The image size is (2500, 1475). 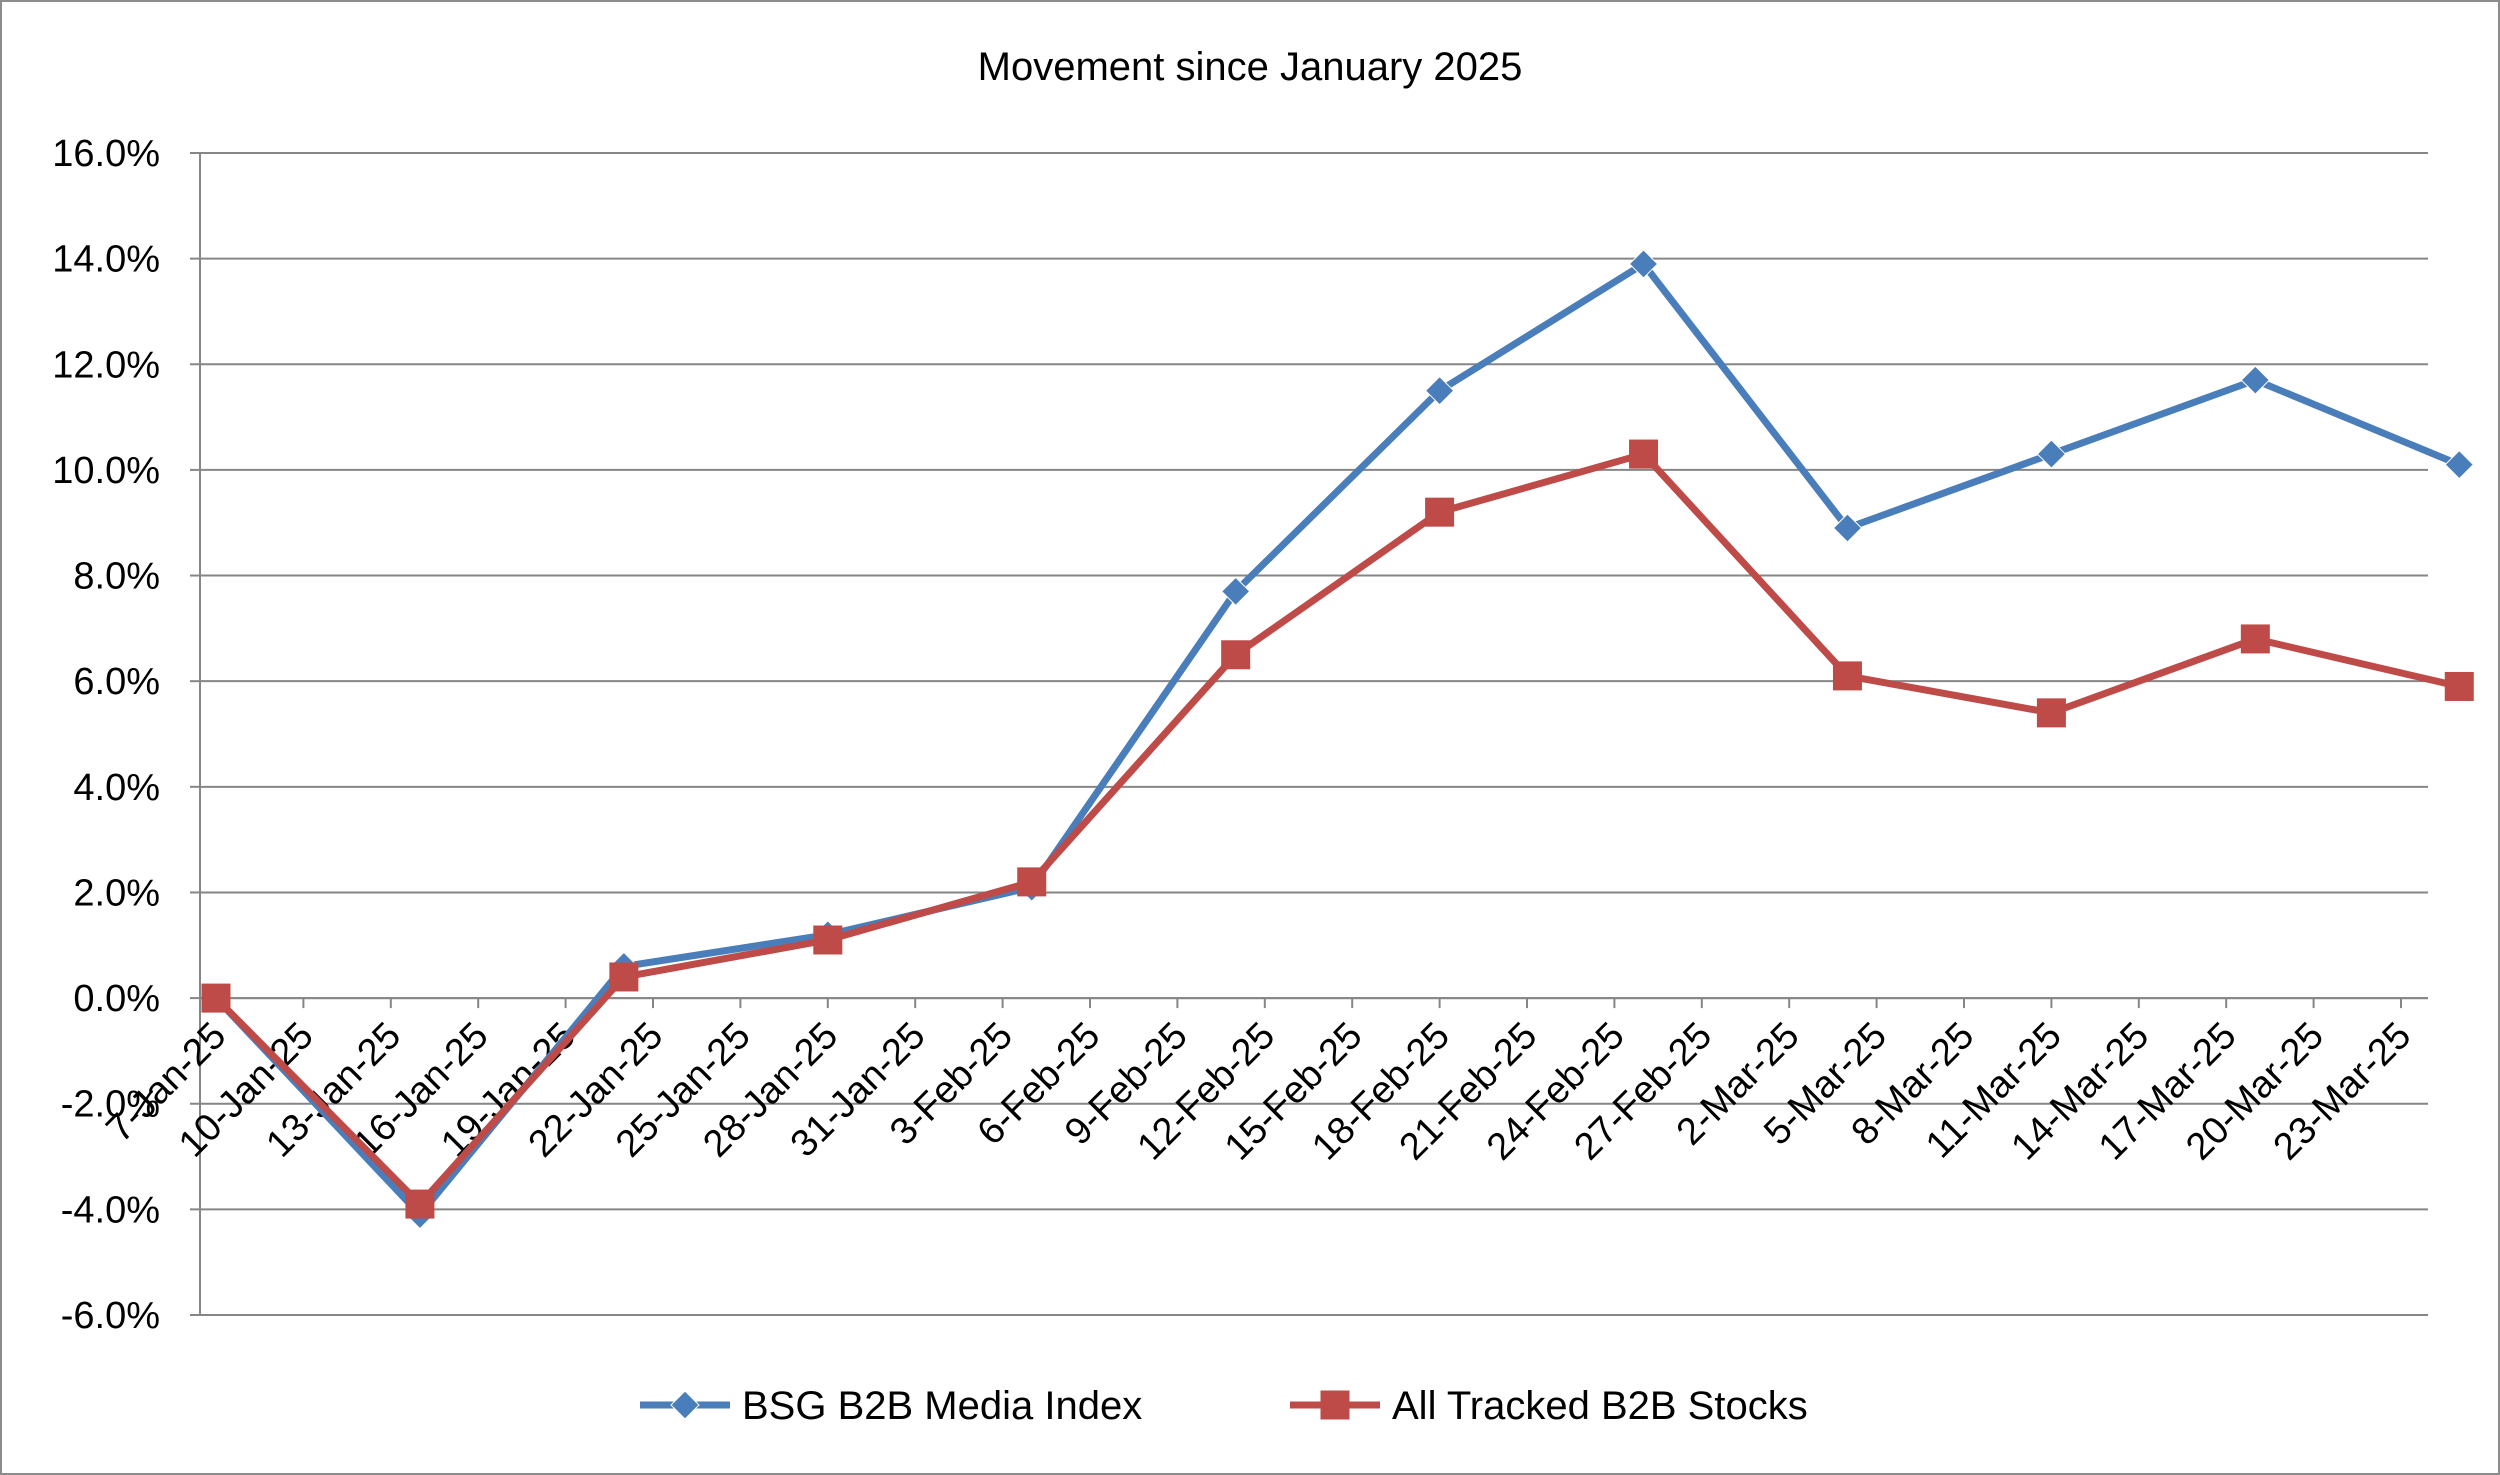 I want to click on y-tick-label: 2.0%, so click(x=116, y=893).